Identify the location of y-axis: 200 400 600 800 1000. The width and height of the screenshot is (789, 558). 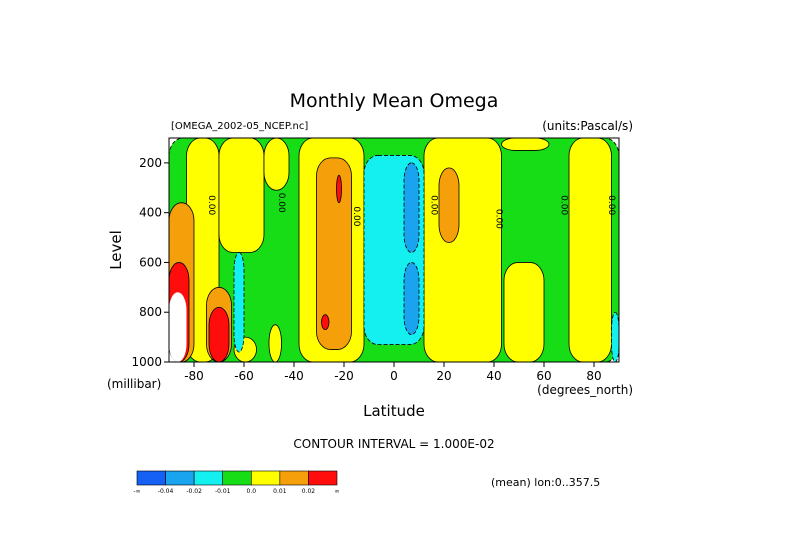
(150, 262).